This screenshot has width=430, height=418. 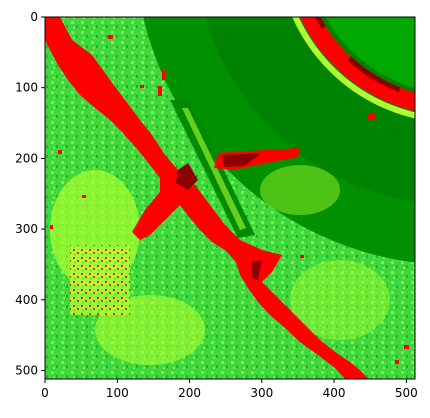 I want to click on x-tick-label: 300, so click(x=261, y=393).